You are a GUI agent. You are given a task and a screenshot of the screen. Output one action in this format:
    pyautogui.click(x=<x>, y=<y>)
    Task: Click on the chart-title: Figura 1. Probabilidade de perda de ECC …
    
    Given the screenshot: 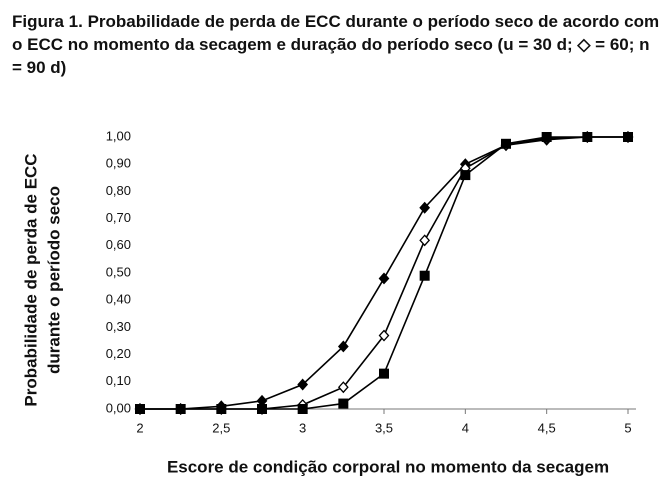 What is the action you would take?
    pyautogui.click(x=336, y=44)
    